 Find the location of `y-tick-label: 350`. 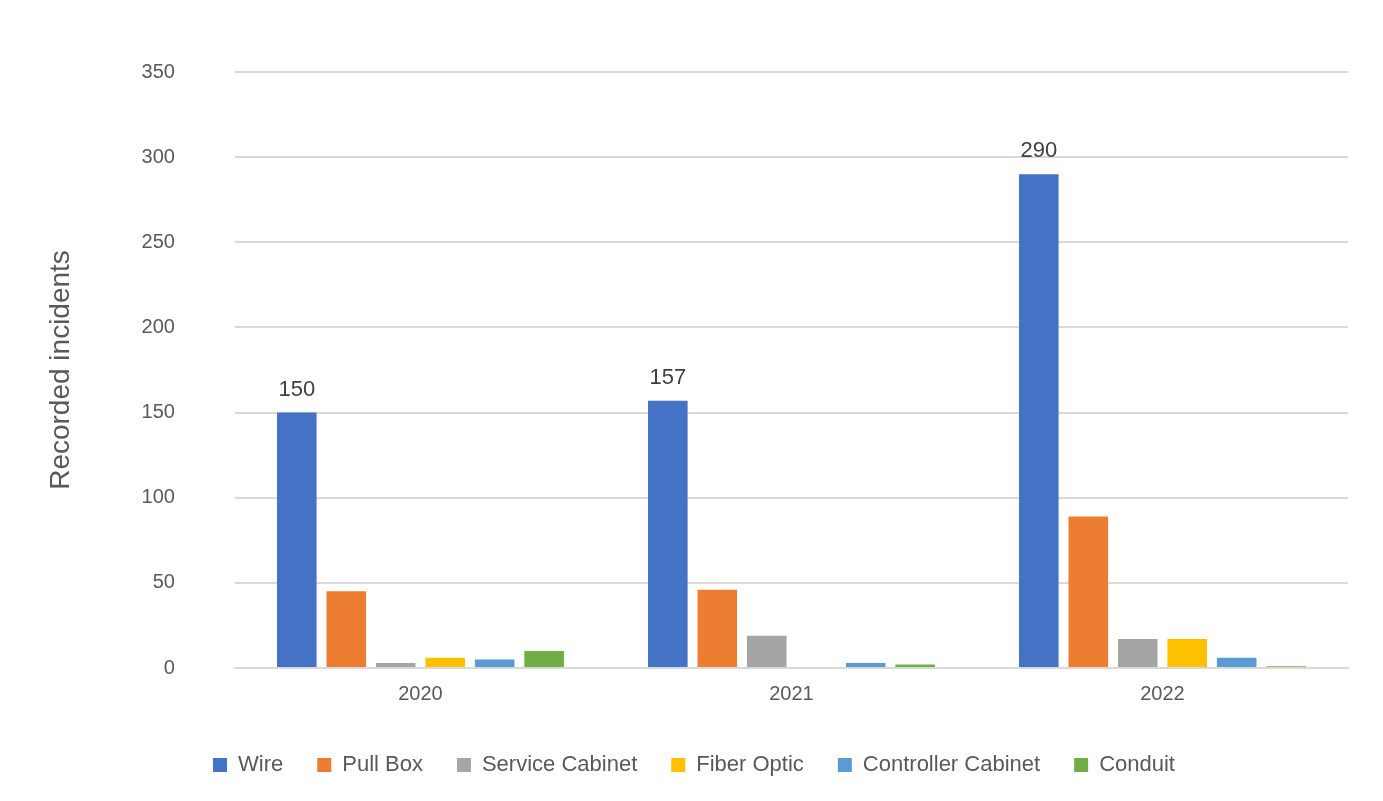

y-tick-label: 350 is located at coordinates (158, 70).